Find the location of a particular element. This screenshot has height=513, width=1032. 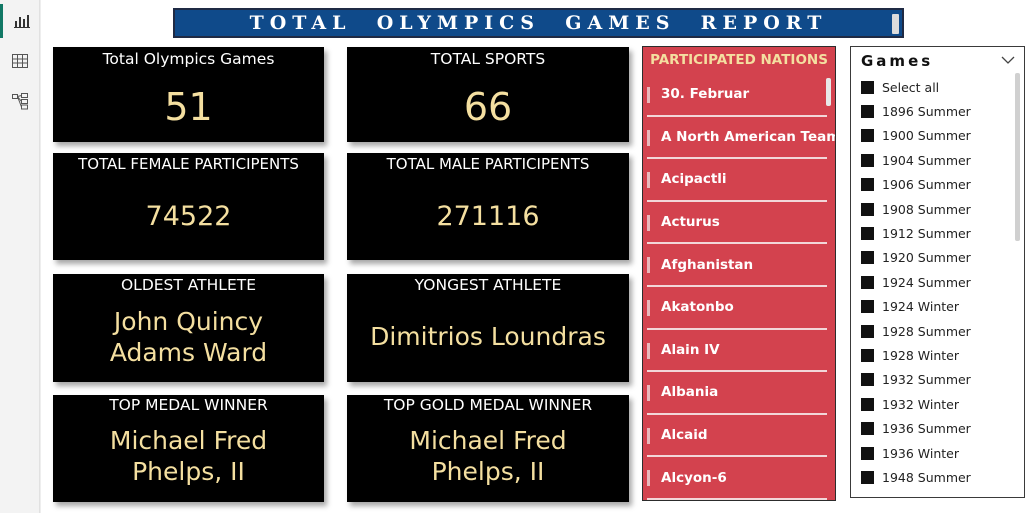

report-title-banner: TOTAL OLYMPICS GAMES REPORT is located at coordinates (538, 23).